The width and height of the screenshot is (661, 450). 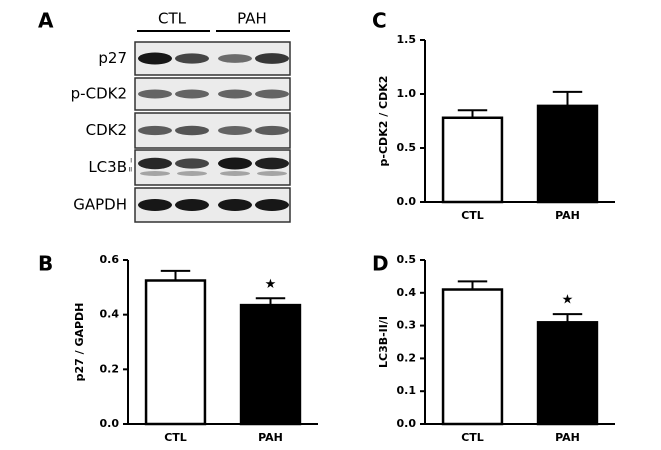 What do you see at coordinates (107, 167) in the screenshot?
I see `row-label: LC3B` at bounding box center [107, 167].